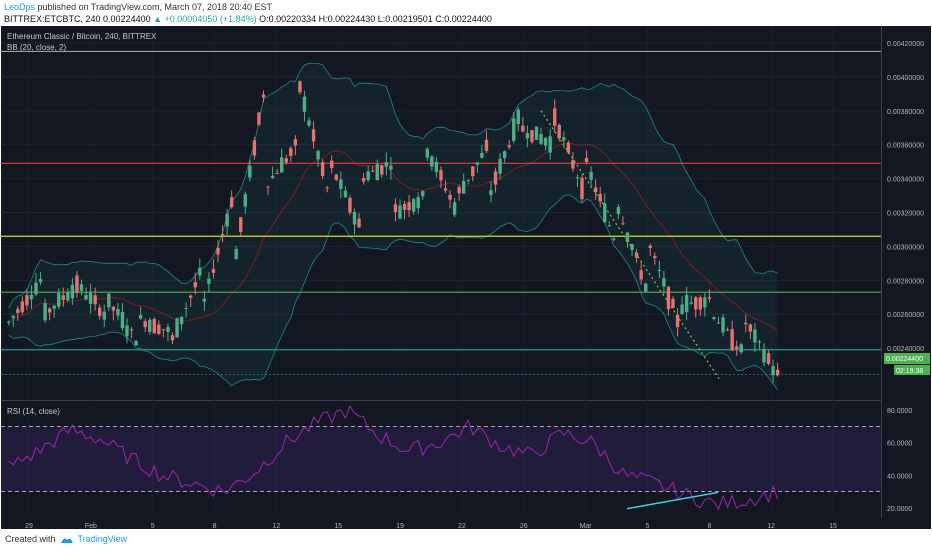  What do you see at coordinates (905, 112) in the screenshot?
I see `price-tick-label: 0.00380000` at bounding box center [905, 112].